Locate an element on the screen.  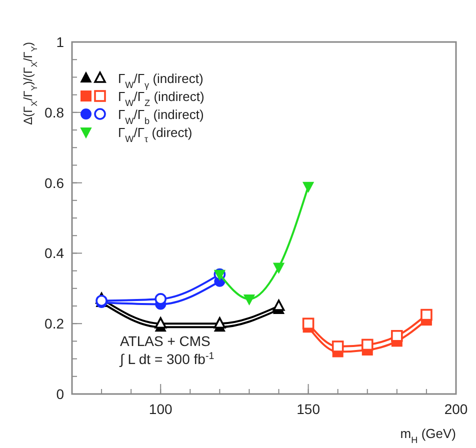
y-tick-label: 0.2 is located at coordinates (54, 324).